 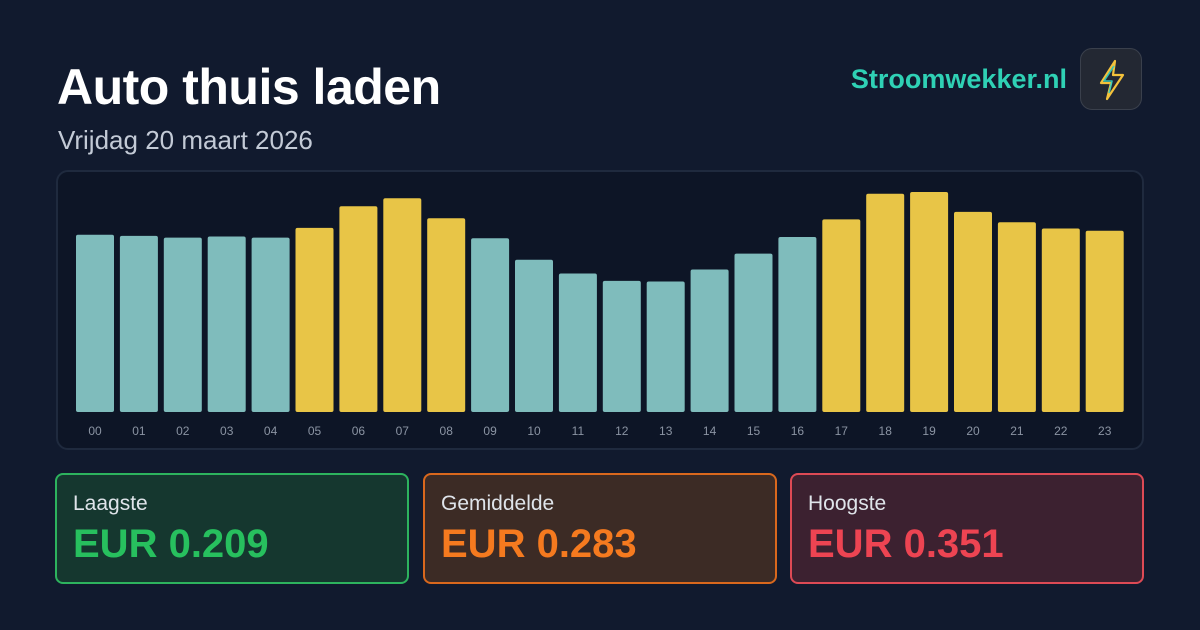 What do you see at coordinates (171, 544) in the screenshot?
I see `lowest-price-value: EUR 0.209` at bounding box center [171, 544].